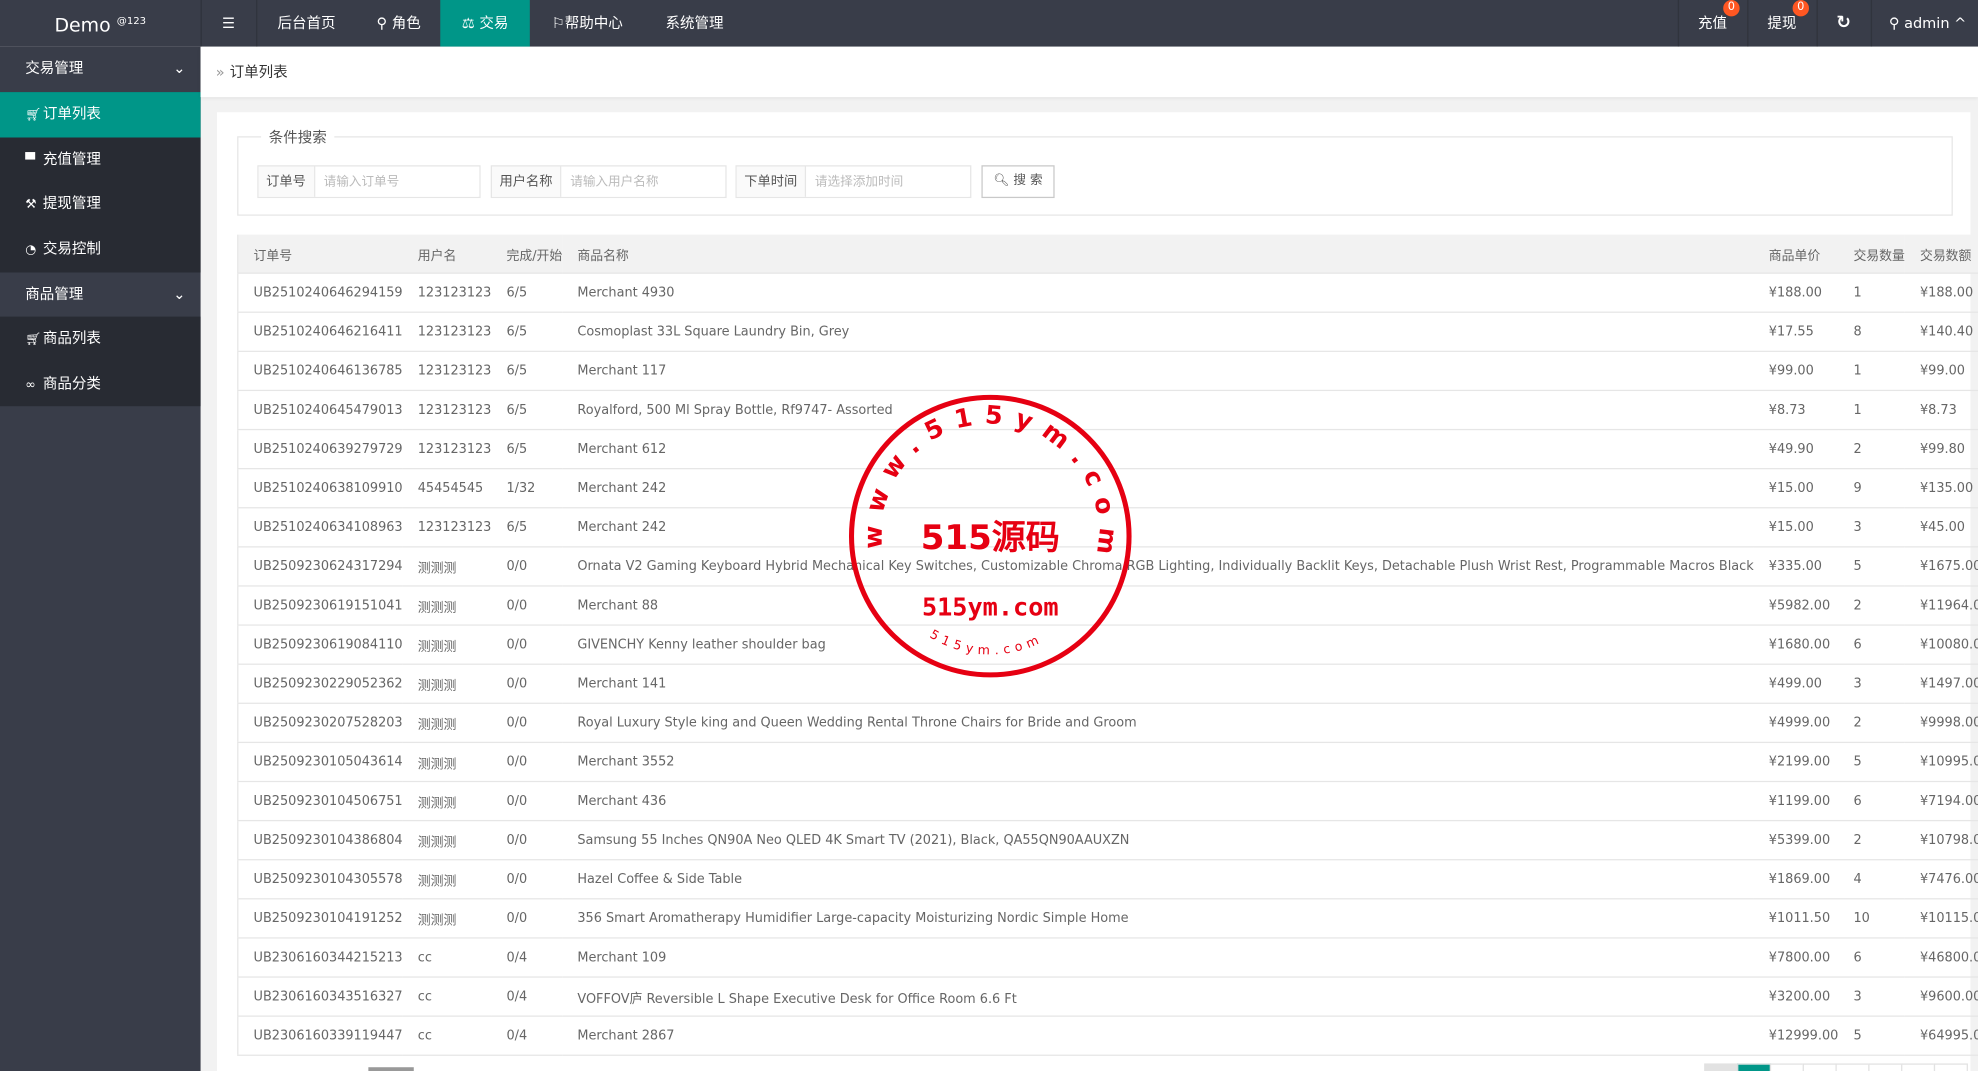 The height and width of the screenshot is (1071, 1978). I want to click on sidebar-item-goods-list: 🛒︎ 商品列表, so click(100, 339).